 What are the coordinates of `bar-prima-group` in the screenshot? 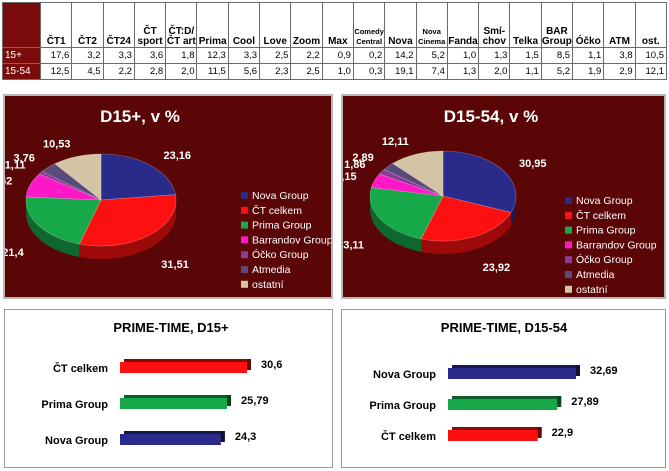 It's located at (176, 402).